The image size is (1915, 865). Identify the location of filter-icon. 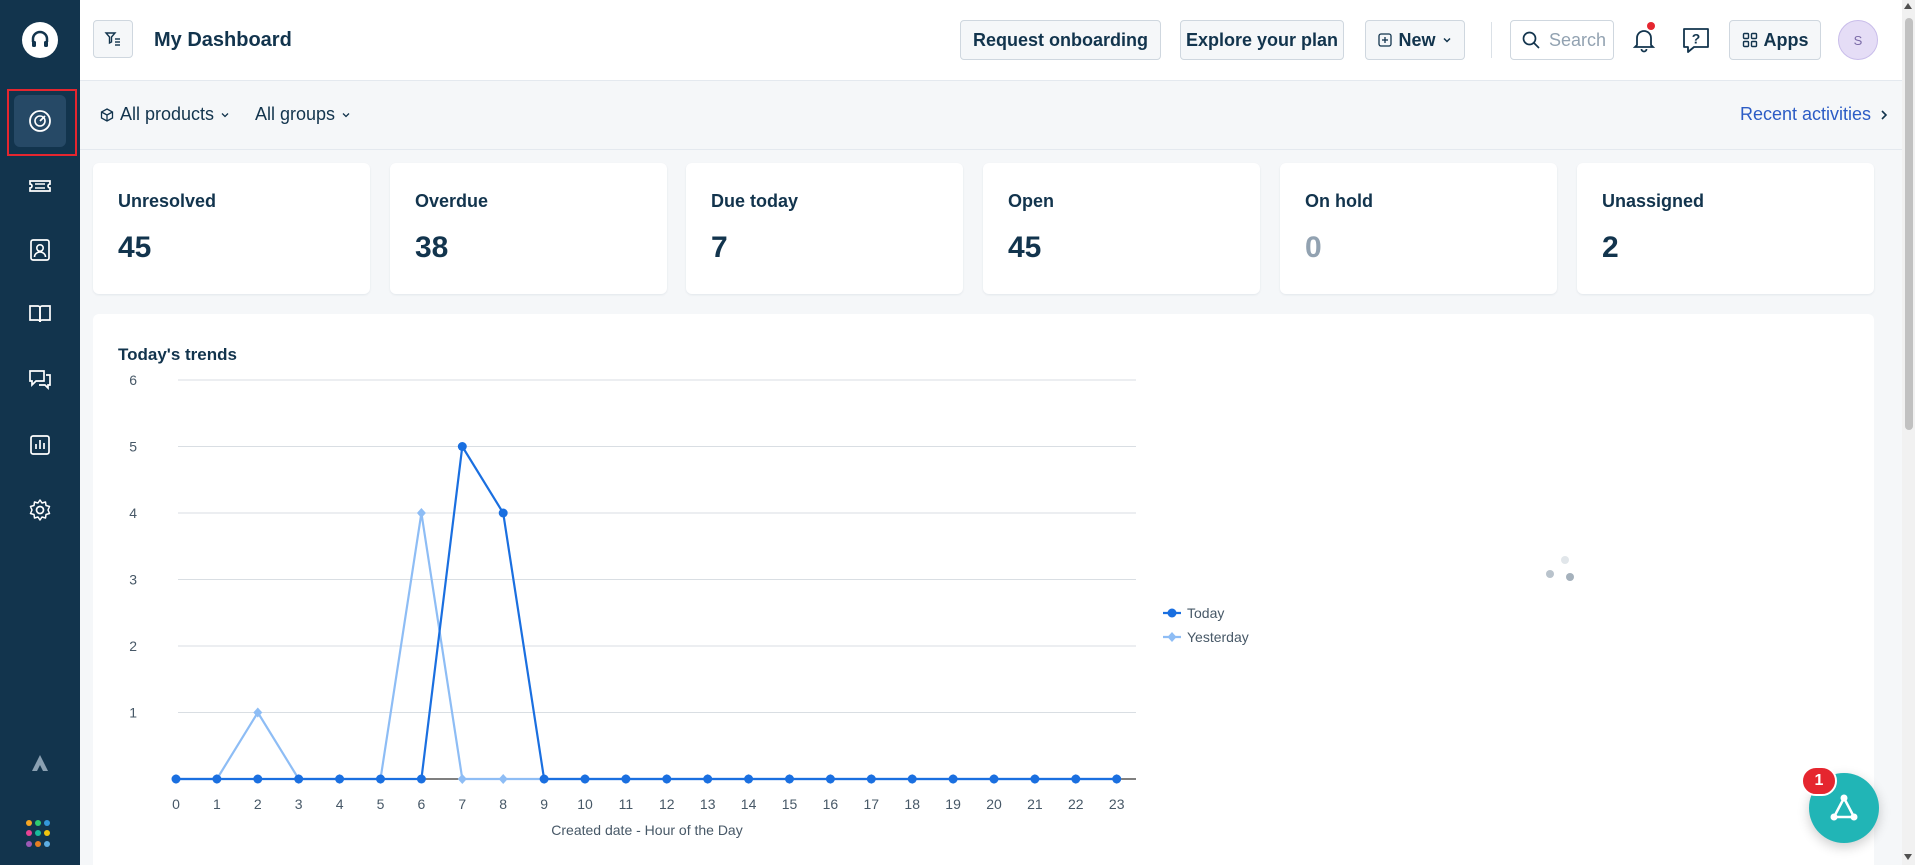
(112, 39).